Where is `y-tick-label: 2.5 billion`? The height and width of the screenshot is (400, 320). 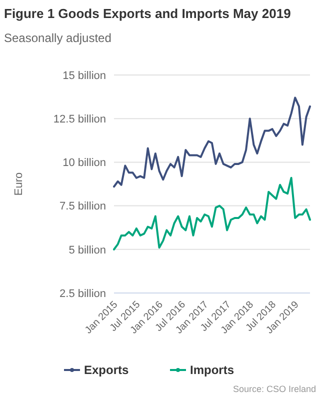 y-tick-label: 2.5 billion is located at coordinates (83, 294).